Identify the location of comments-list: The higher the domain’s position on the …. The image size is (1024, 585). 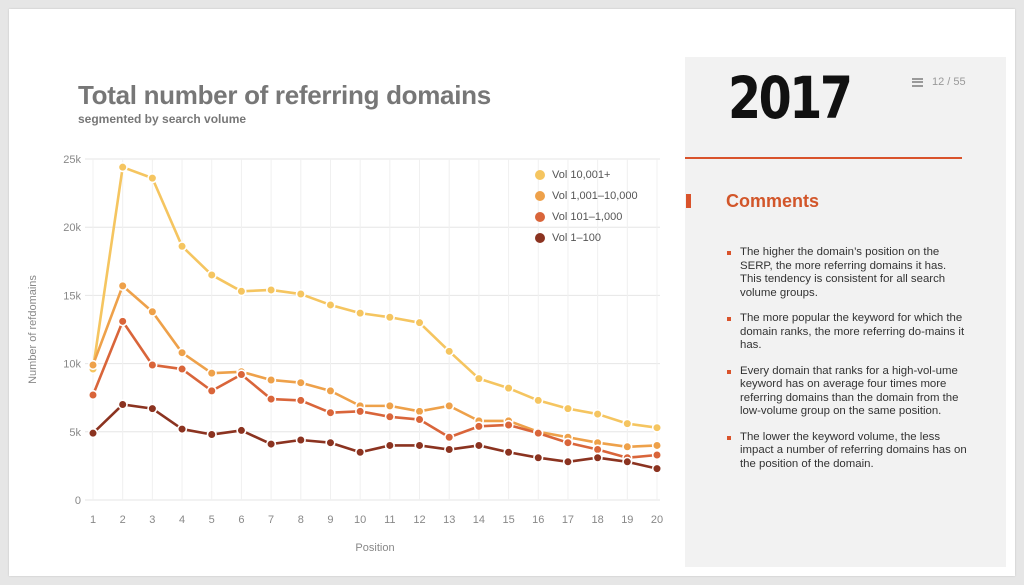
(847, 364).